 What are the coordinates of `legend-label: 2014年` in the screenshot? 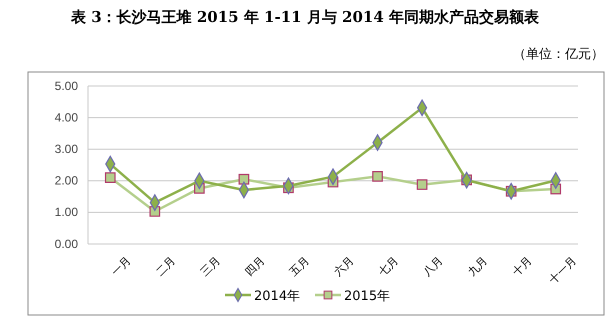 It's located at (277, 296).